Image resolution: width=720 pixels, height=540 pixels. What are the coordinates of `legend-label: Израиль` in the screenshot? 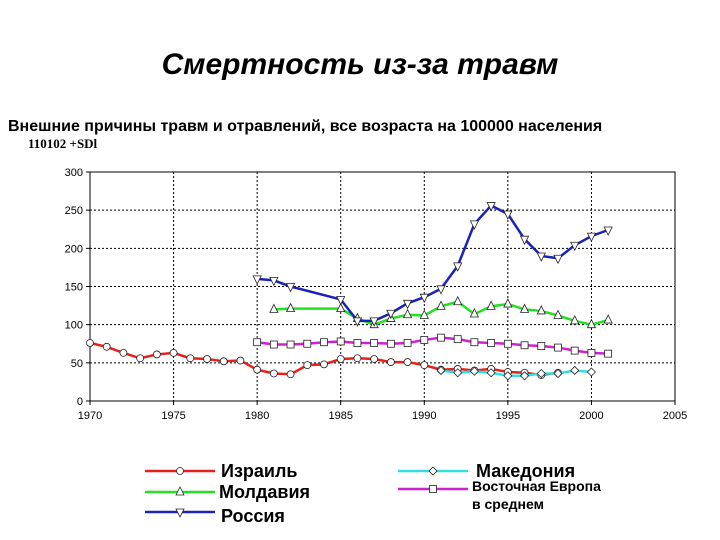 It's located at (259, 471).